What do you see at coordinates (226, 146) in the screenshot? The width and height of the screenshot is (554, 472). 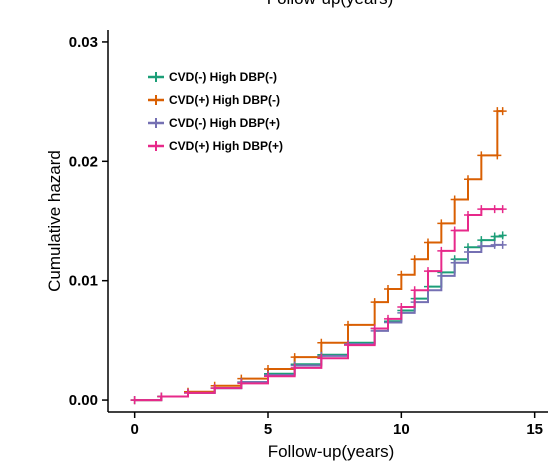 I see `legend-label: CVD(+) High DBP(+)` at bounding box center [226, 146].